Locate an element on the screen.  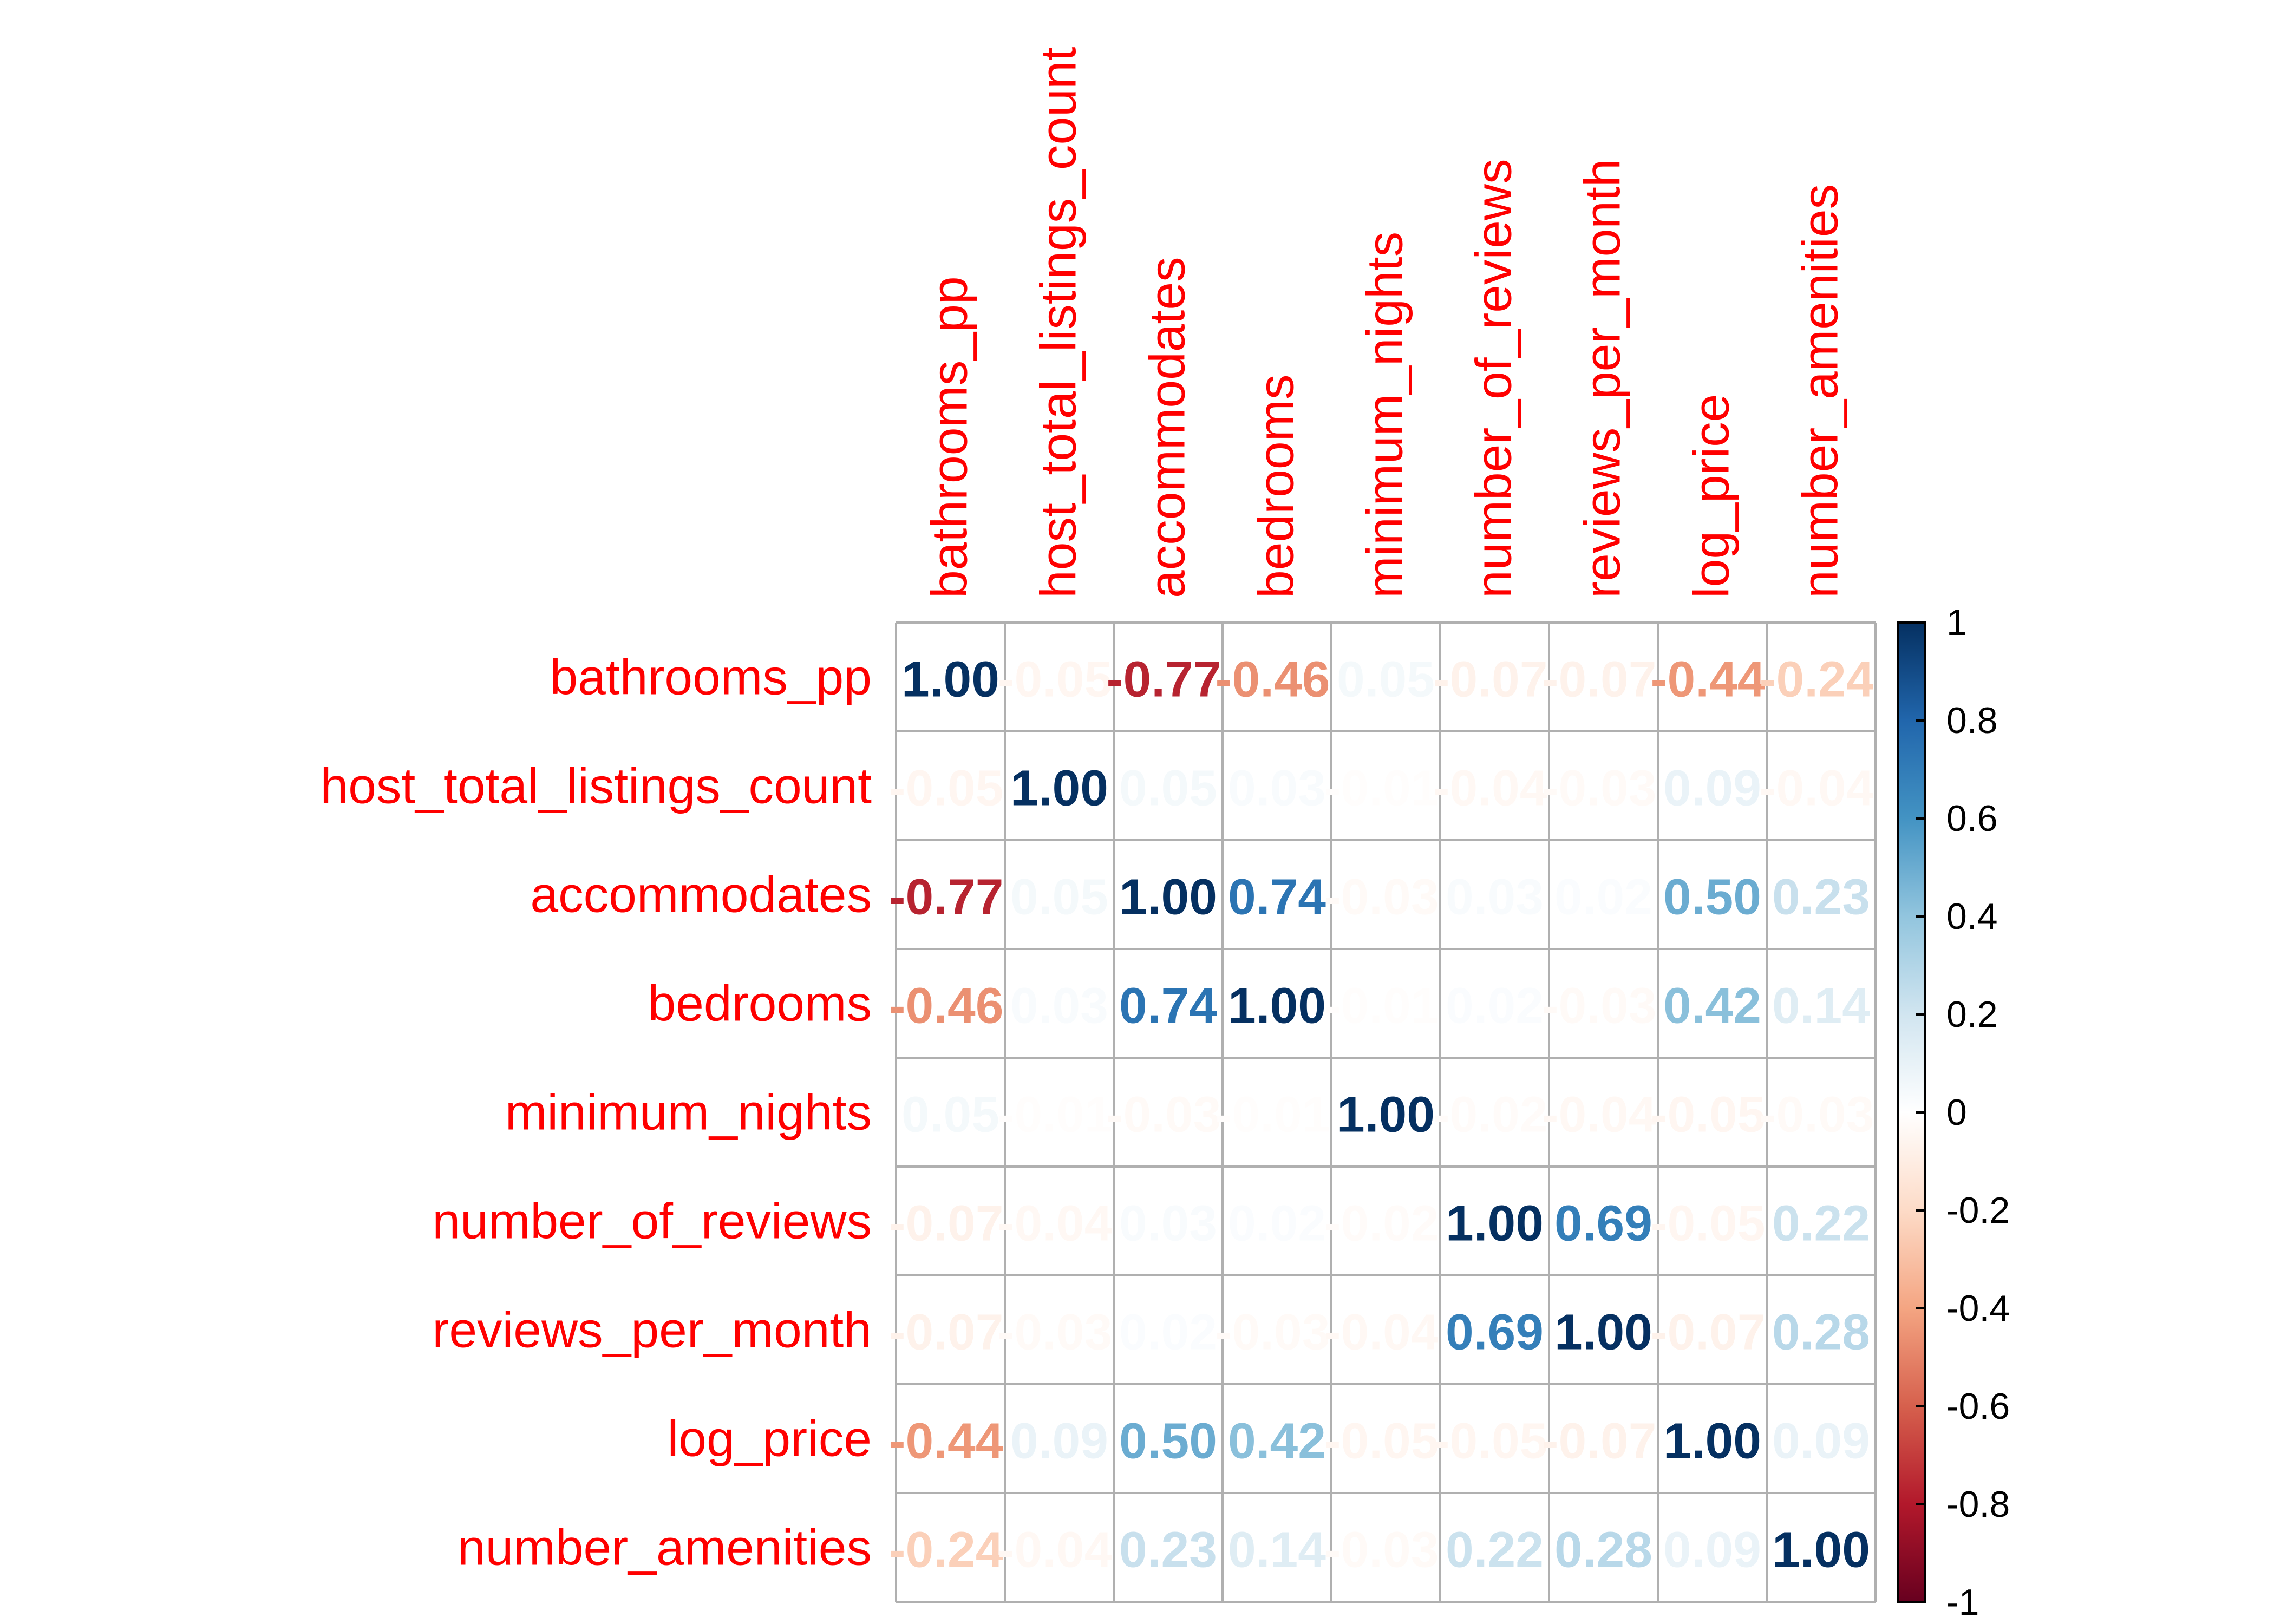
column-label: reviews_per_month is located at coordinates (1603, 378).